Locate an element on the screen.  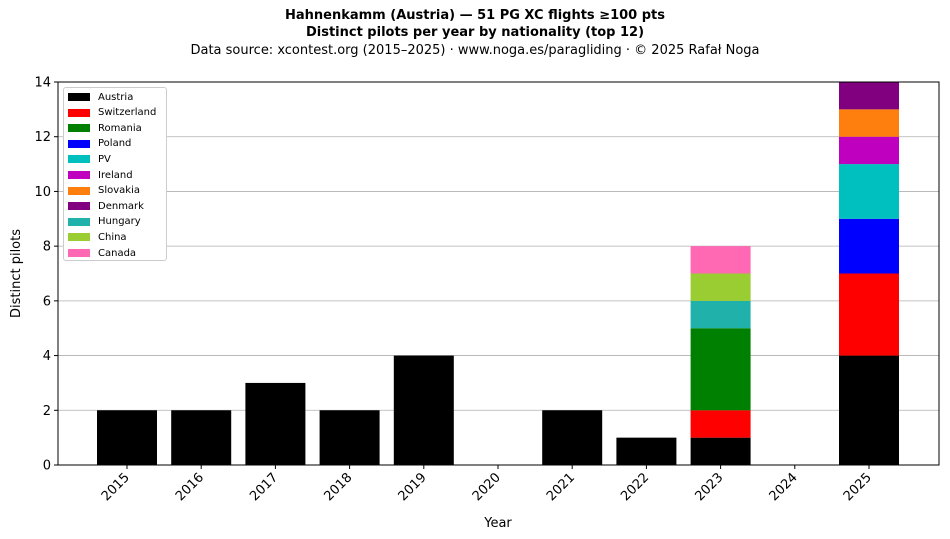
bar-segment-austria-2019 is located at coordinates (423, 410).